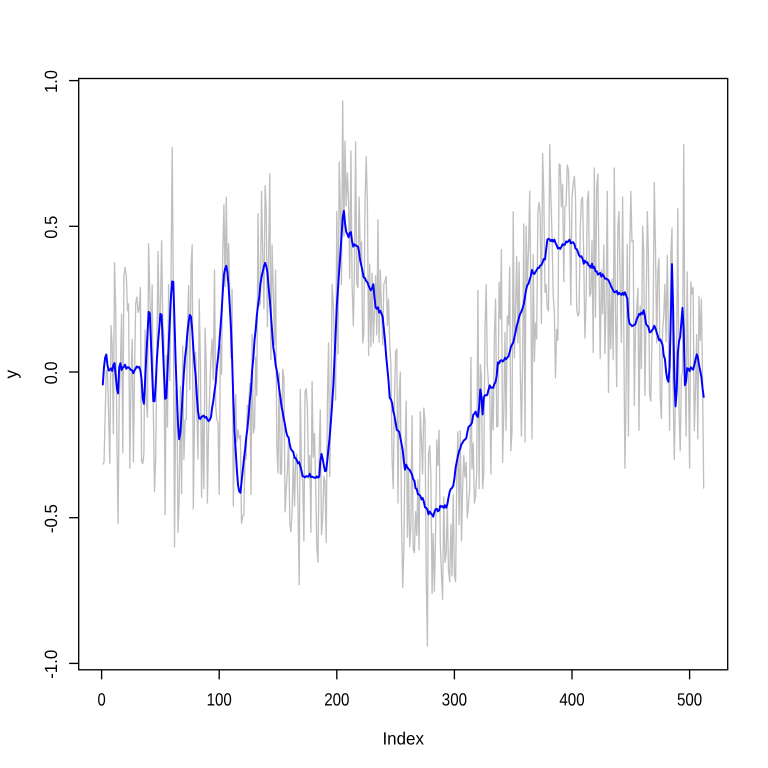 Image resolution: width=768 pixels, height=768 pixels. Describe the element at coordinates (403, 739) in the screenshot. I see `svg-text: Index` at that location.